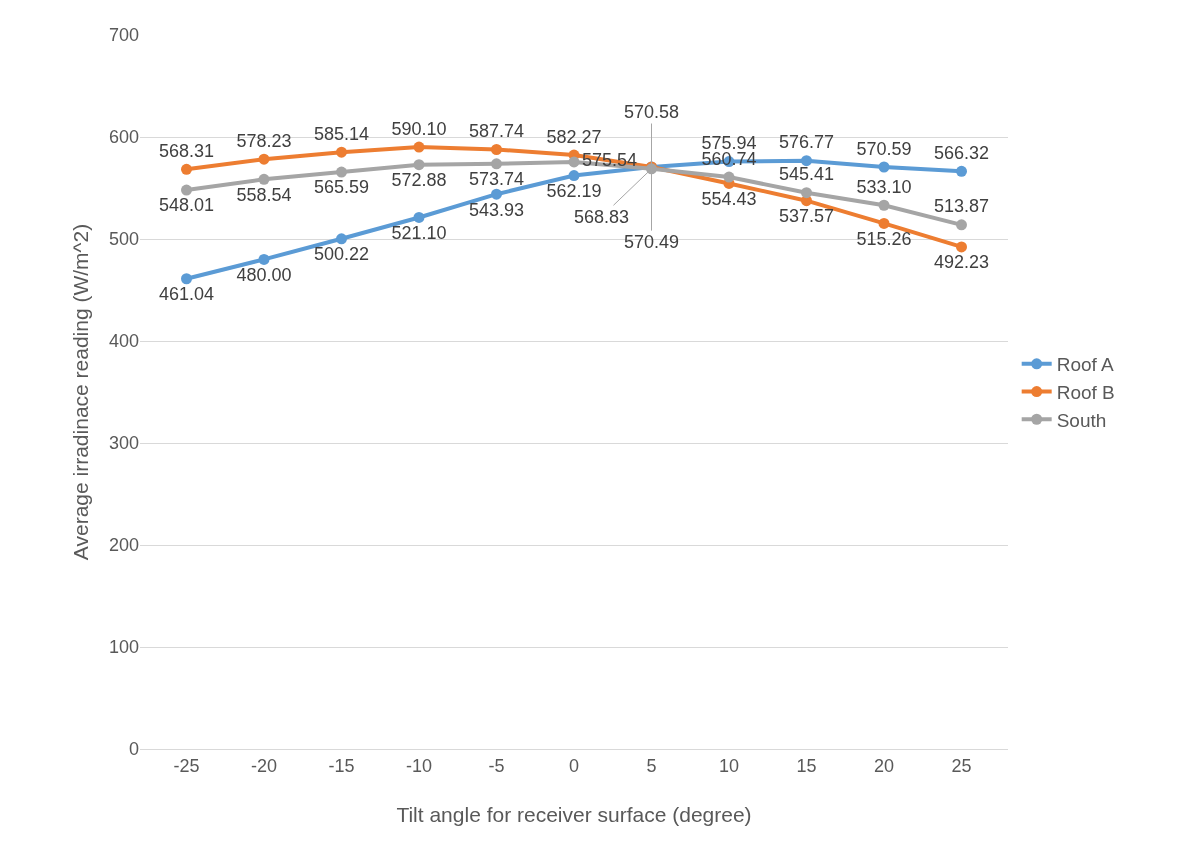 The height and width of the screenshot is (859, 1183). What do you see at coordinates (123, 647) in the screenshot?
I see `y-tick-label: 100` at bounding box center [123, 647].